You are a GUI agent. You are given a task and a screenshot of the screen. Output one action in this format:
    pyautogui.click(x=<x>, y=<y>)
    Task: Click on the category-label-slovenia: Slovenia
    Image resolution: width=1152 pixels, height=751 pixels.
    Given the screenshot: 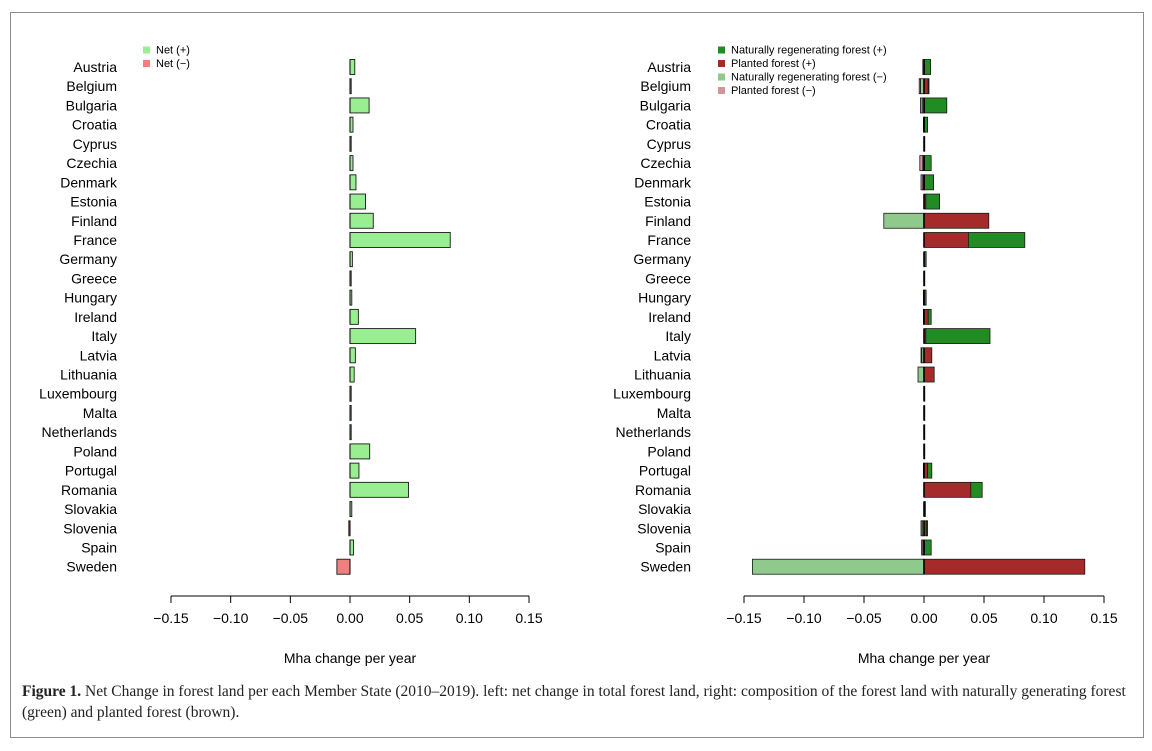 What is the action you would take?
    pyautogui.click(x=664, y=528)
    